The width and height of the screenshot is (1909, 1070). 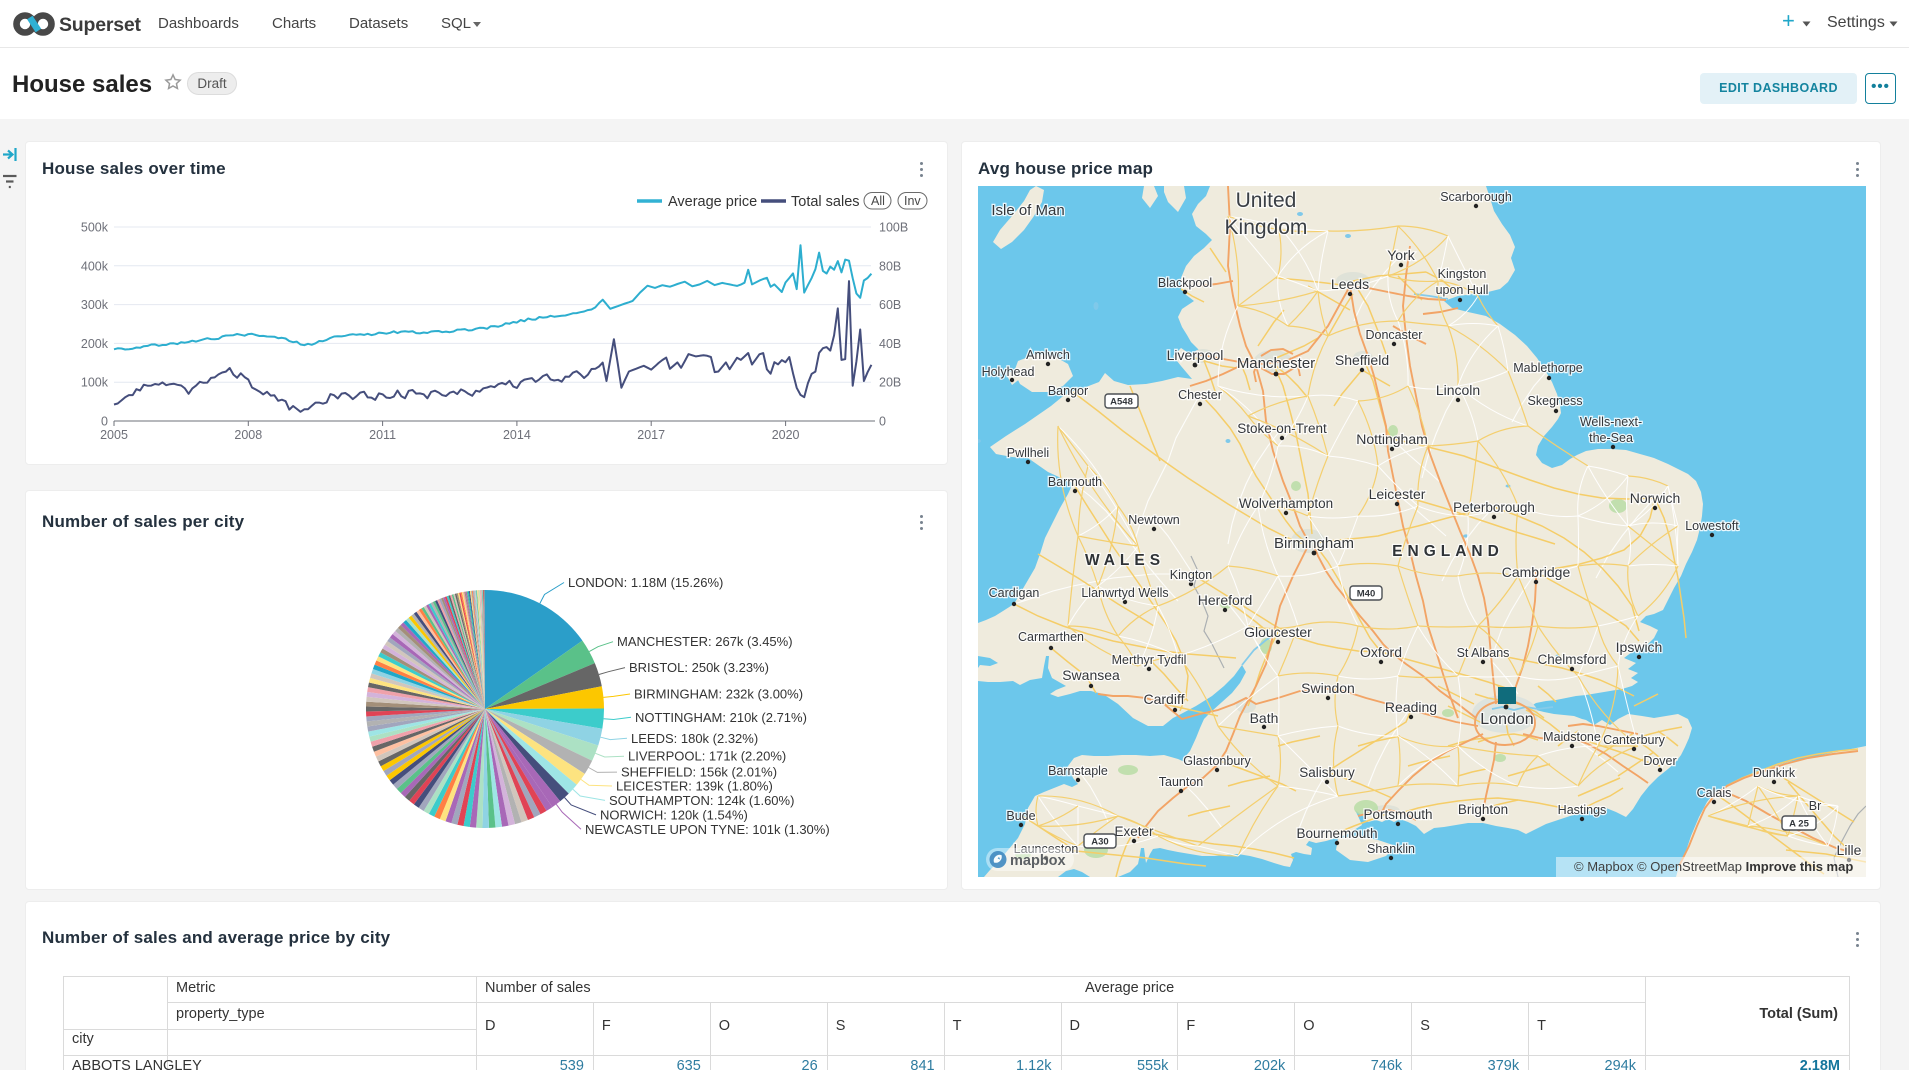 I want to click on svg-text: Doncaster, so click(x=1394, y=335).